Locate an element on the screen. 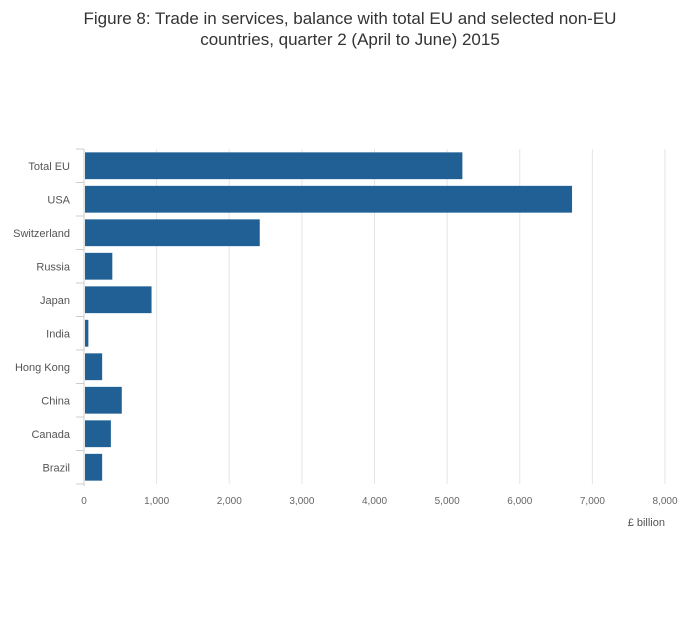 Image resolution: width=700 pixels, height=635 pixels. y-category-label: Total EU is located at coordinates (49, 167).